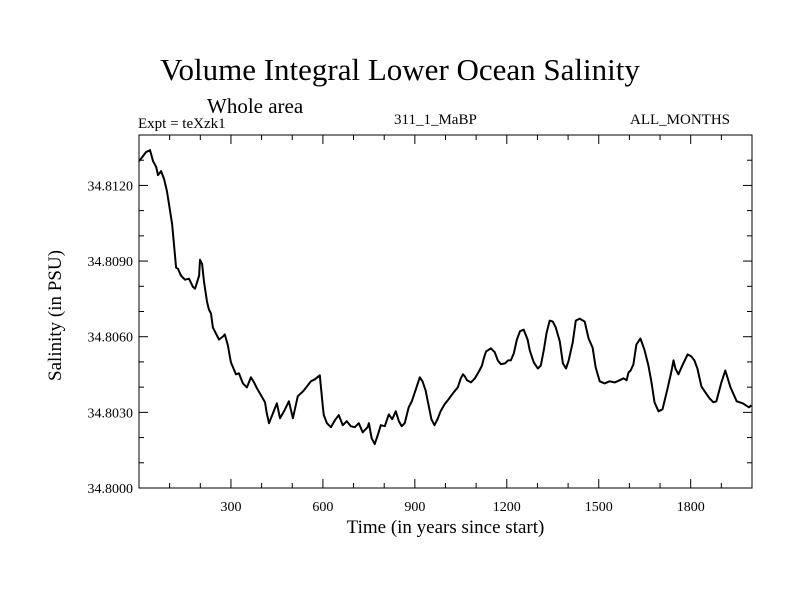 This screenshot has height=600, width=800. I want to click on x-tick-label: 1200, so click(507, 507).